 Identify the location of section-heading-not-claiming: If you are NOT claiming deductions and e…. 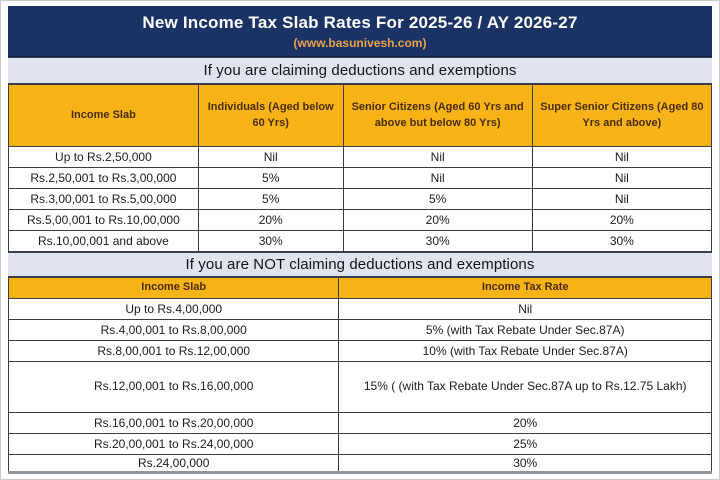
(360, 264).